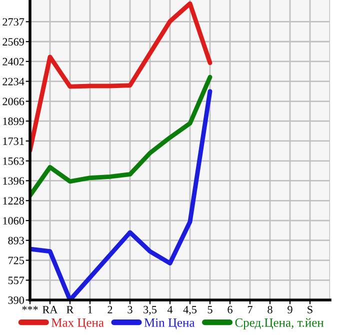  Describe the element at coordinates (210, 310) in the screenshot. I see `x-tick-label: 5` at that location.